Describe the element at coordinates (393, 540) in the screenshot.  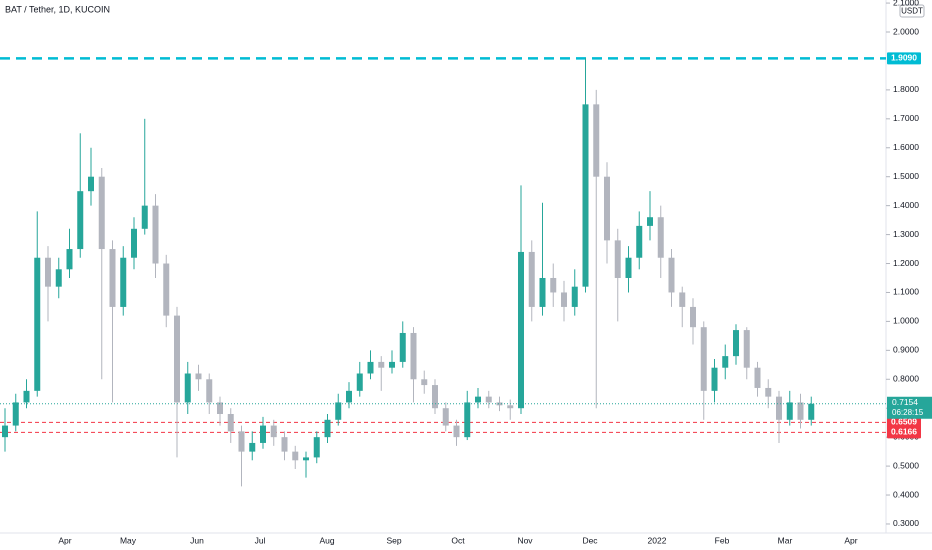
I see `x-tick-label: Sep` at that location.